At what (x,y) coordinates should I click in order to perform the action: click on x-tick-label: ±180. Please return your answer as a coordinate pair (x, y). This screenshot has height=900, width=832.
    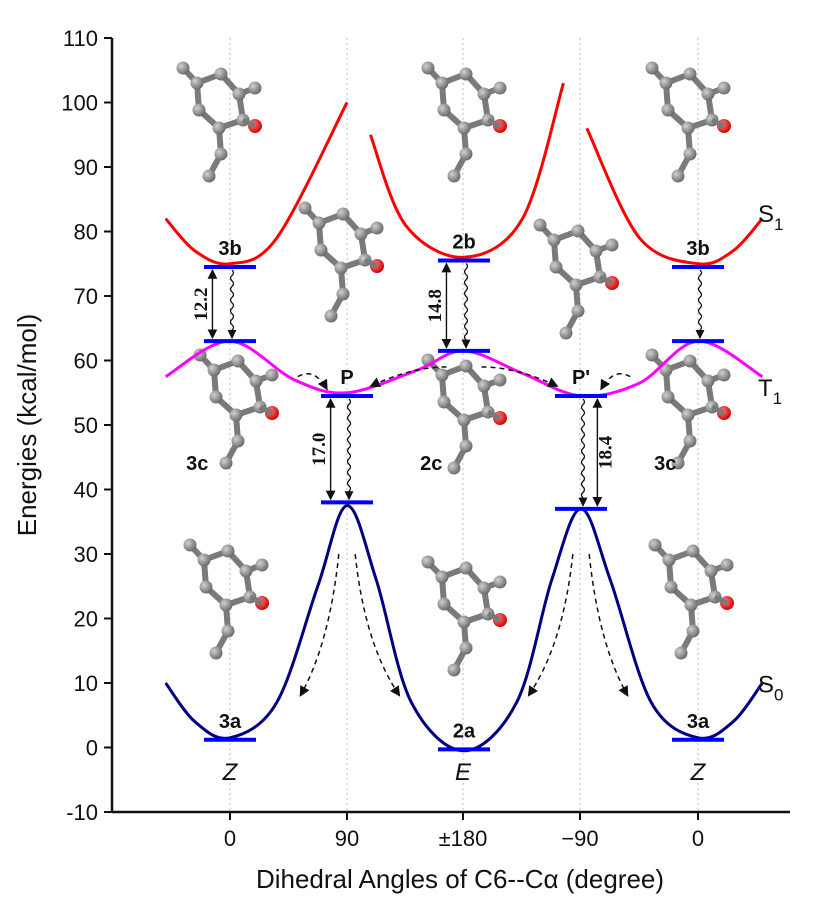
    Looking at the image, I should click on (463, 838).